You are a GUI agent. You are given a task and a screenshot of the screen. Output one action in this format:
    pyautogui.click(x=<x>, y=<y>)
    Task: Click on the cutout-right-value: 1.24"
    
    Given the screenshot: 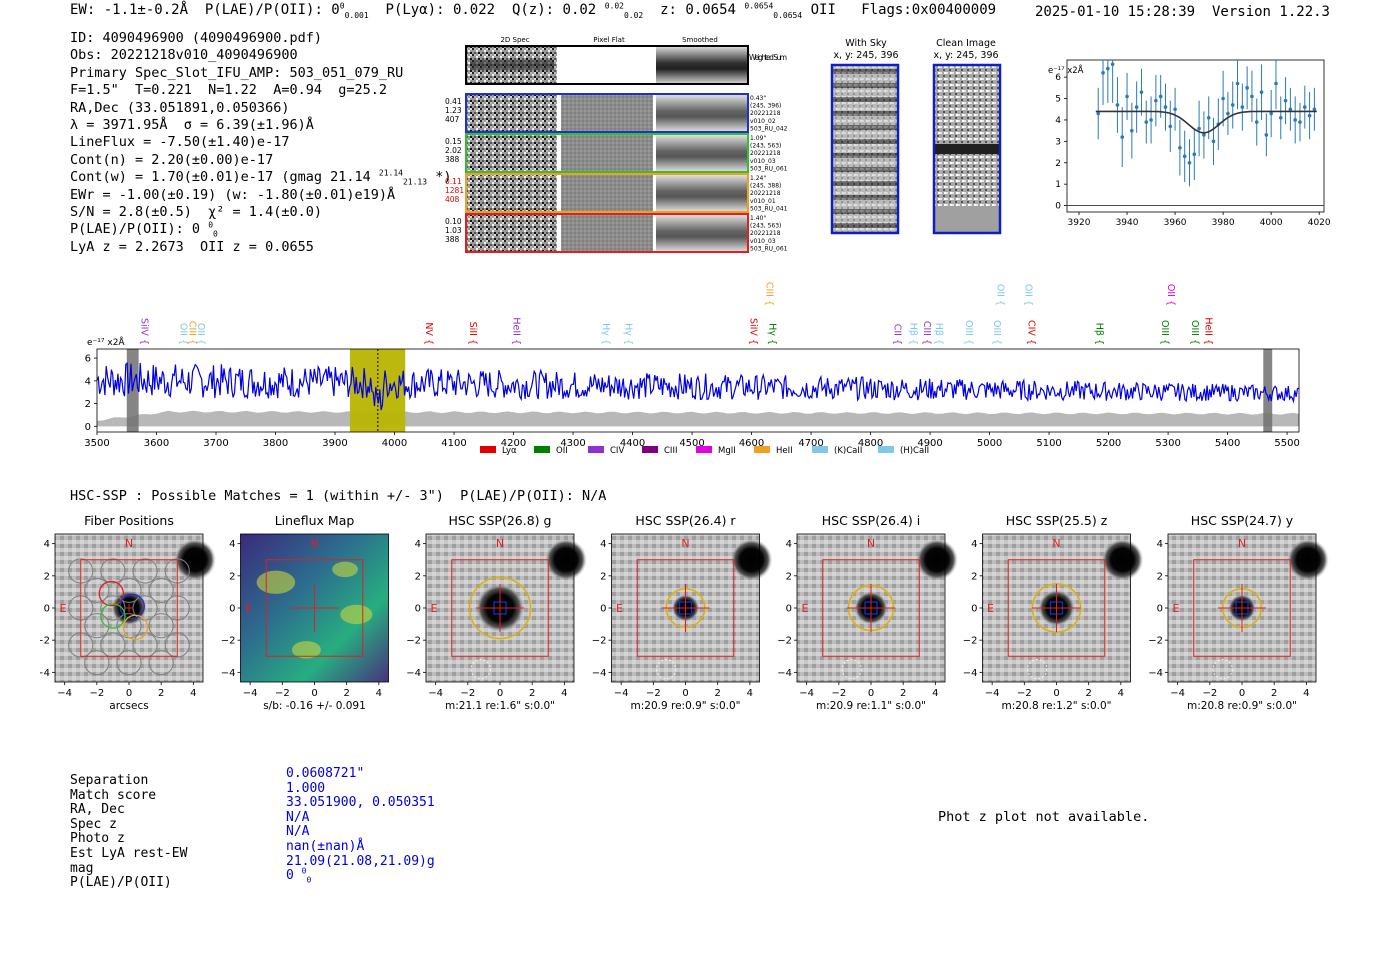 What is the action you would take?
    pyautogui.click(x=758, y=178)
    